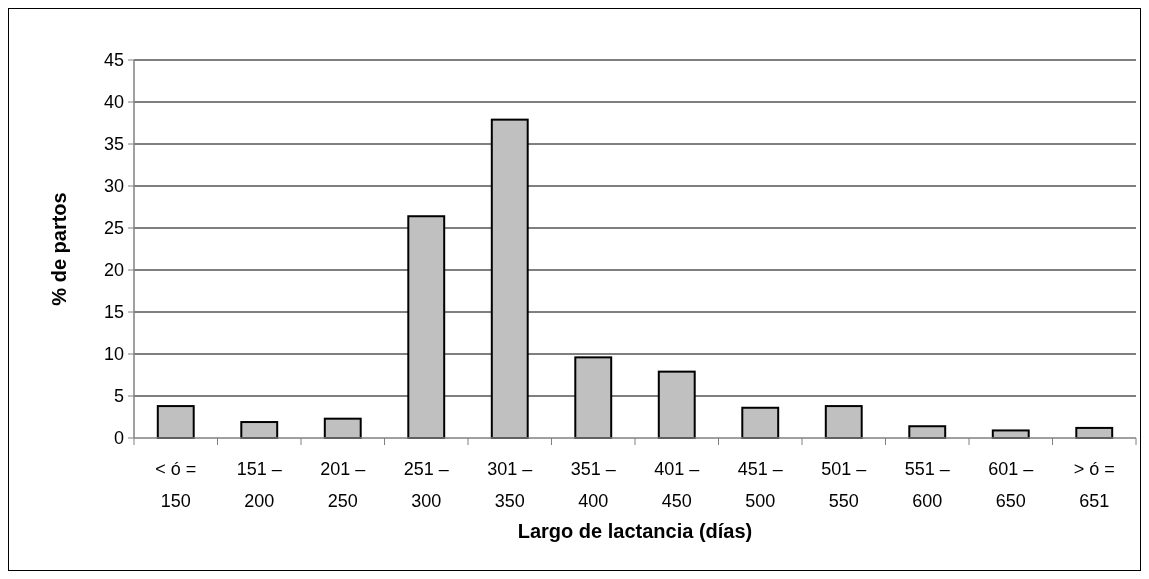 The height and width of the screenshot is (579, 1149). I want to click on x-tick-label: 201 – 250, so click(343, 485).